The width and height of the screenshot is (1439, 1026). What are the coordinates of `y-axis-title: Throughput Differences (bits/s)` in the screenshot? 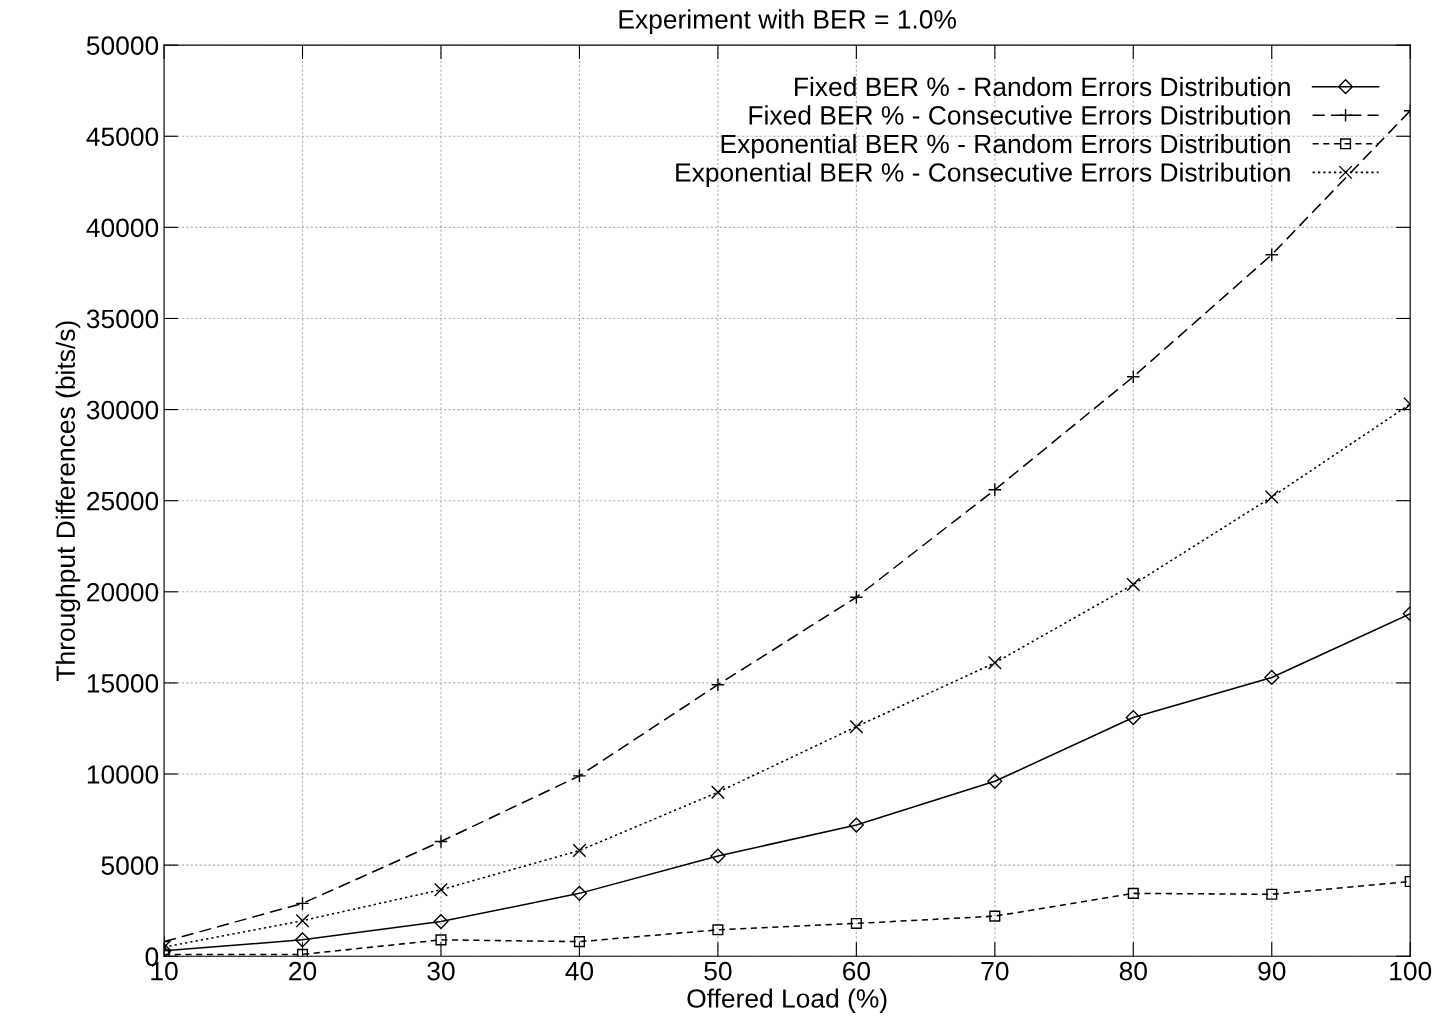 It's located at (68, 501).